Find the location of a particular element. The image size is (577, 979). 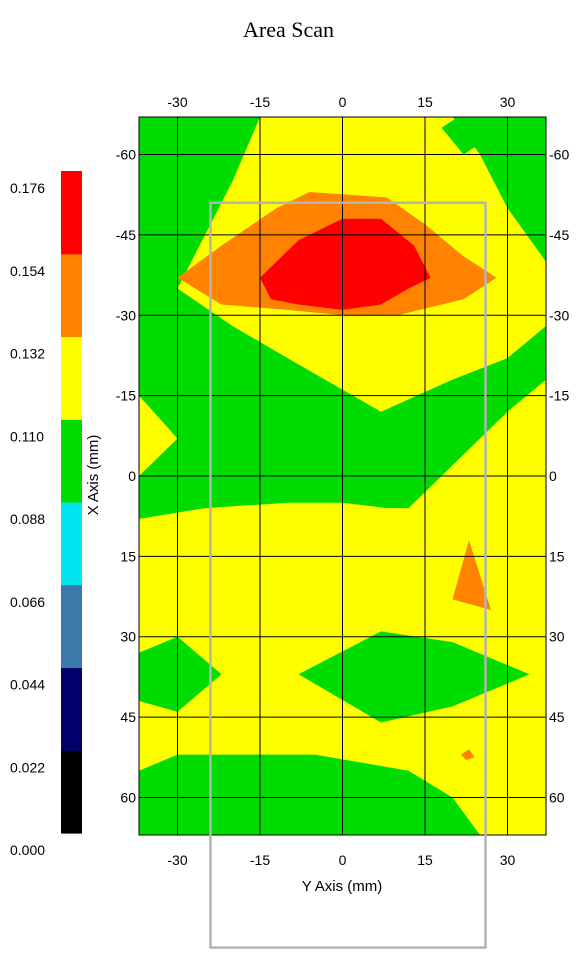

colorbar-label: 0.110 is located at coordinates (27, 436).